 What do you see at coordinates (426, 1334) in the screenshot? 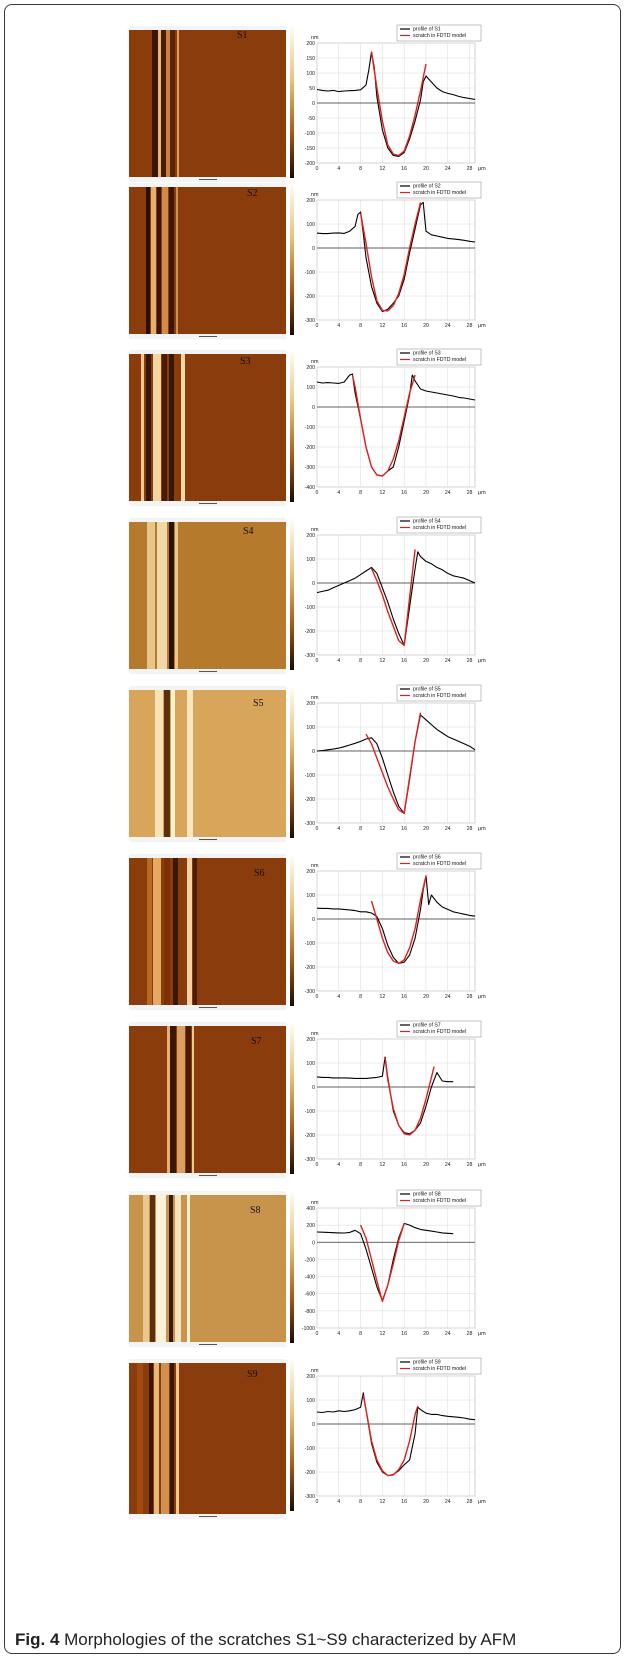
I see `x-tick-label: 20` at bounding box center [426, 1334].